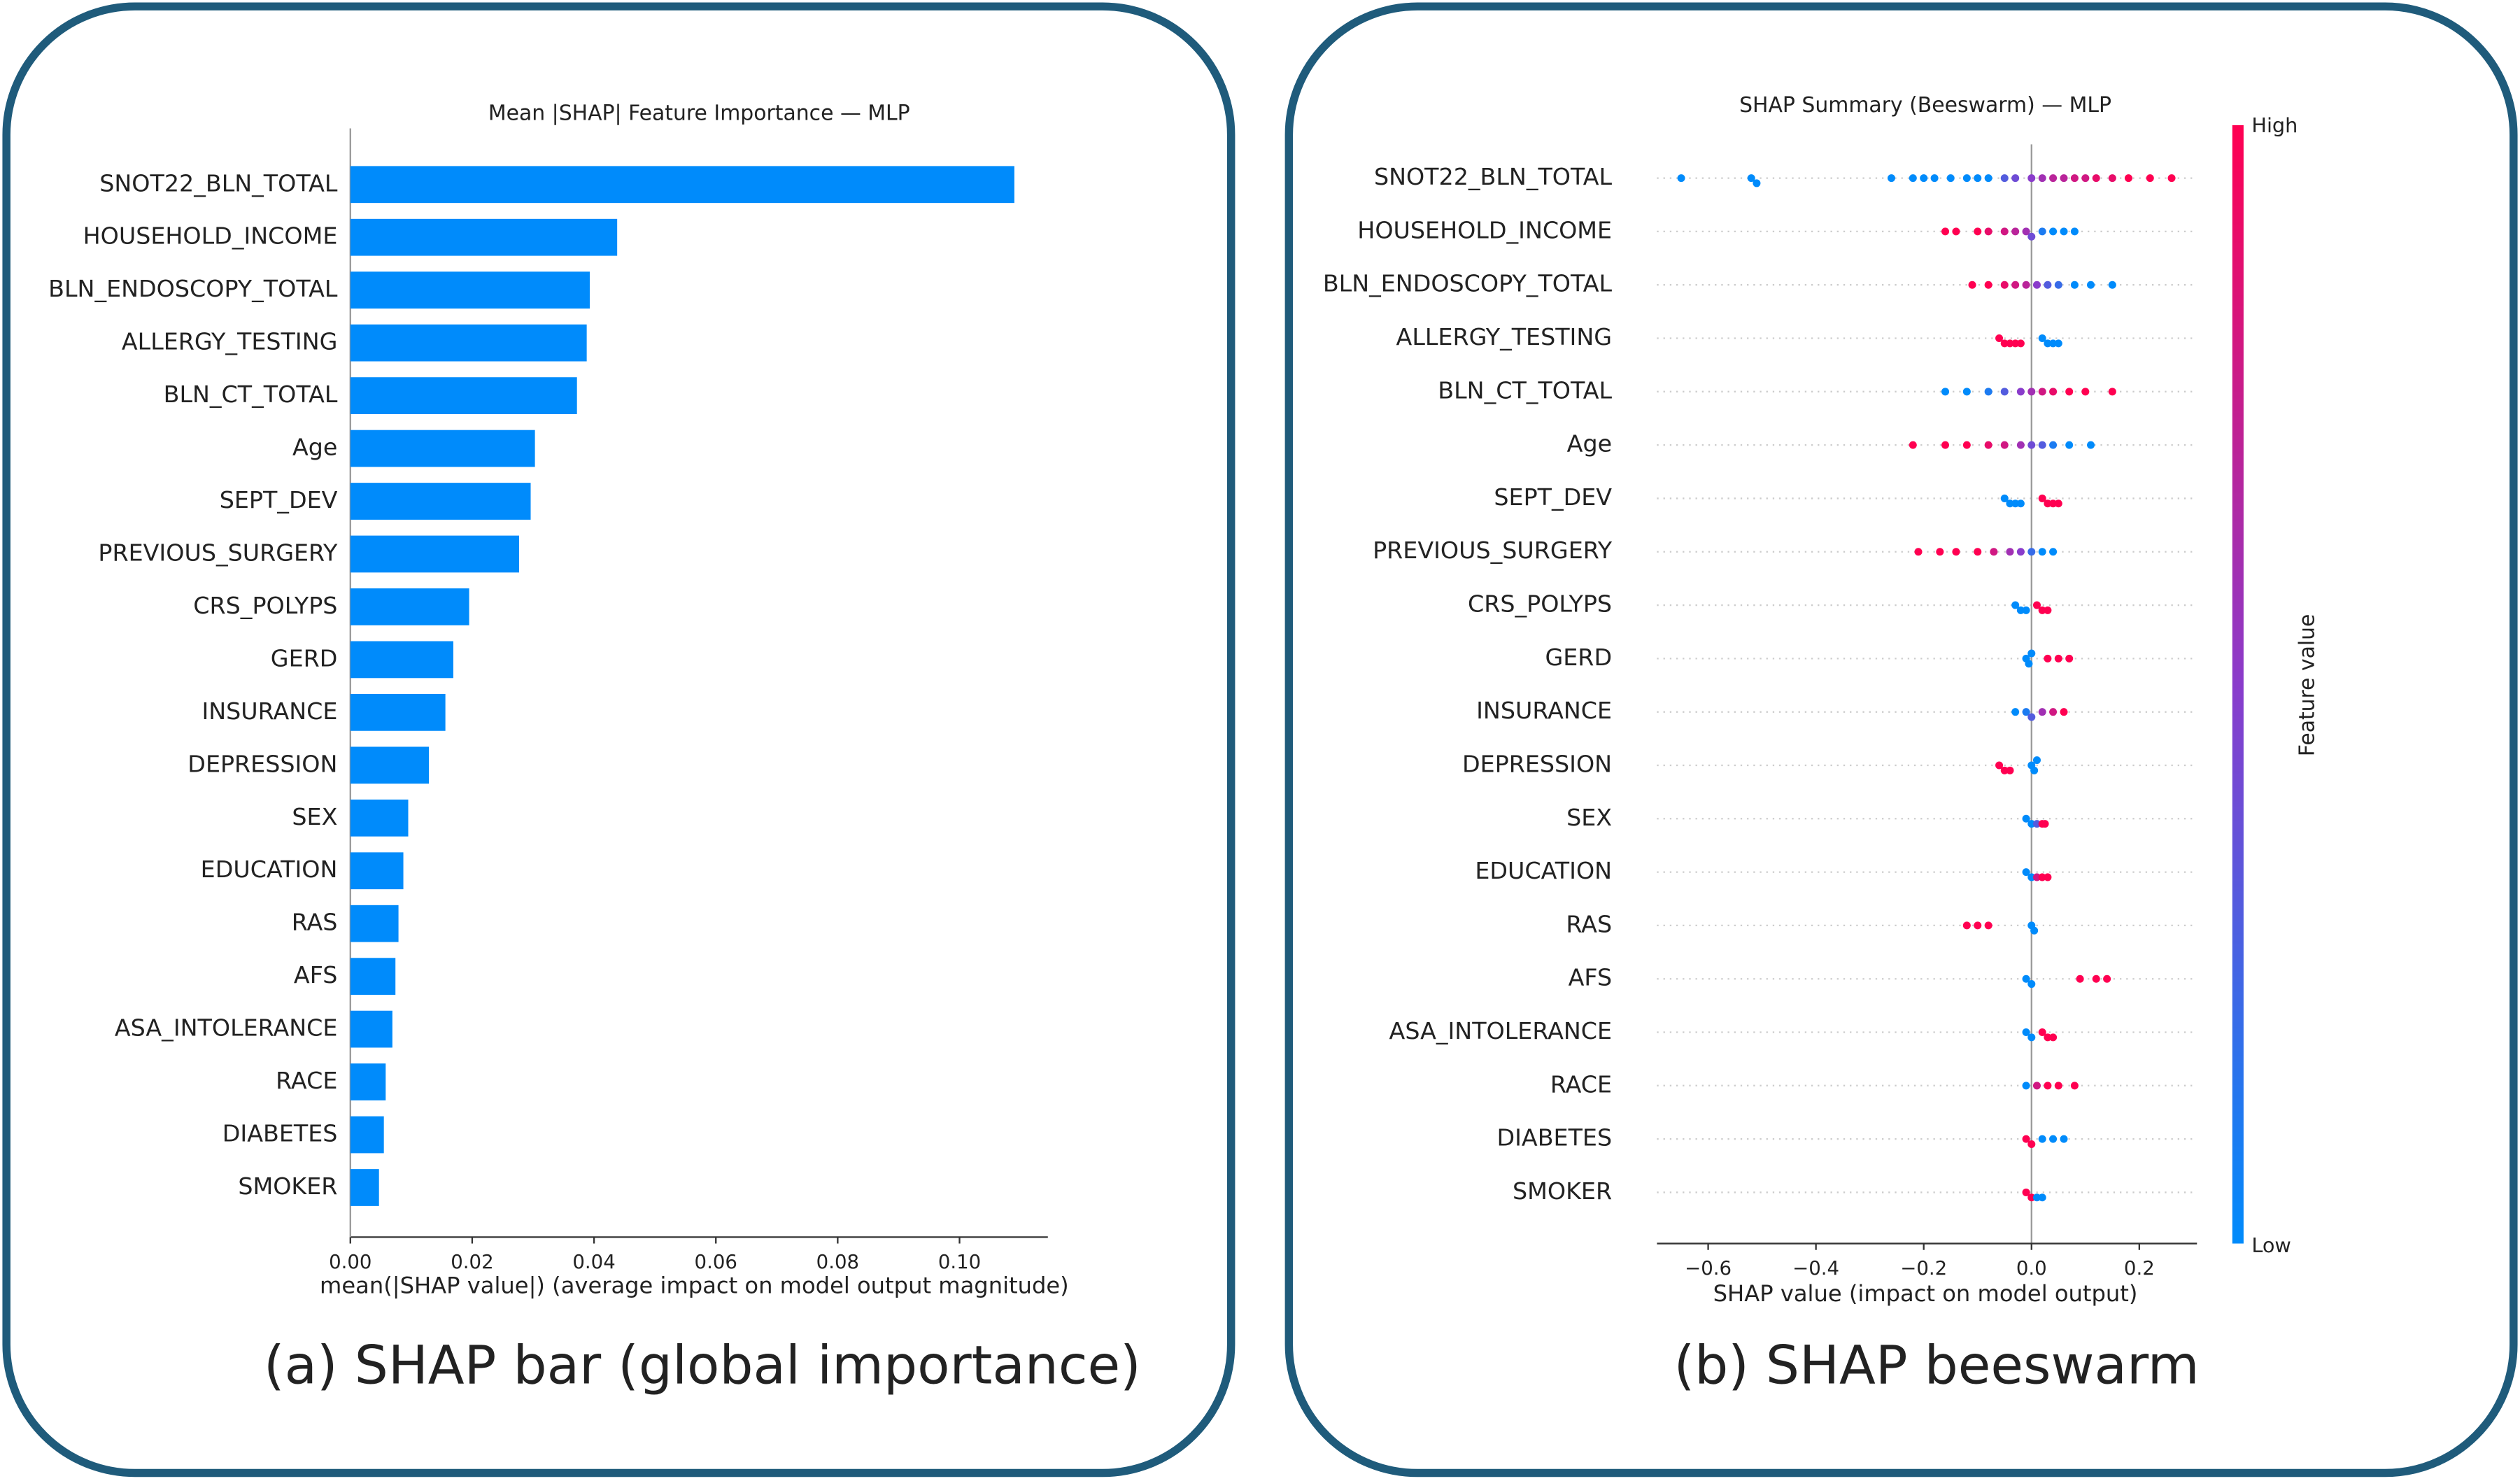 This screenshot has width=2520, height=1481. I want to click on y-tick-label: SEPT_DEV, so click(279, 499).